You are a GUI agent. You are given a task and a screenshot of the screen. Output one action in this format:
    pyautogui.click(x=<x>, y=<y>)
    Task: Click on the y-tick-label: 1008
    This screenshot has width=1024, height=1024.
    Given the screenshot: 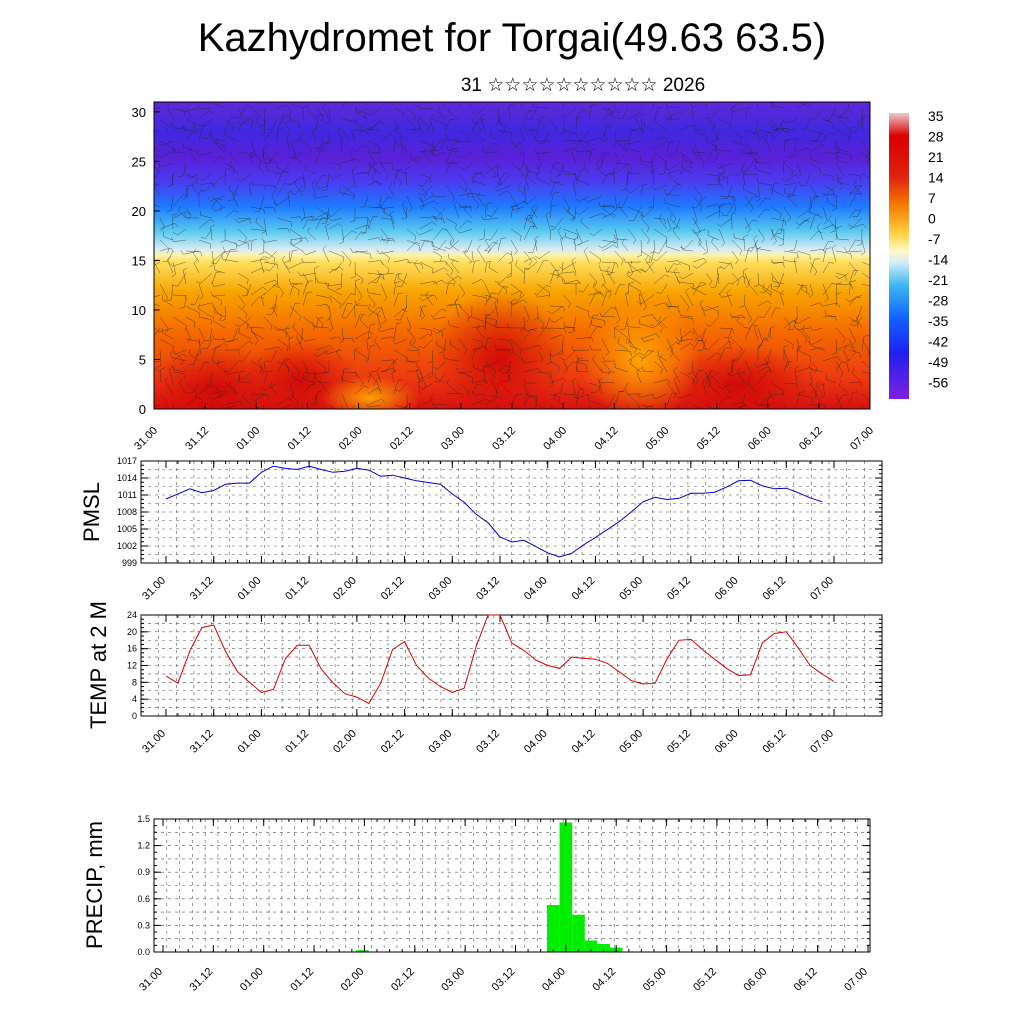 What is the action you would take?
    pyautogui.click(x=127, y=512)
    